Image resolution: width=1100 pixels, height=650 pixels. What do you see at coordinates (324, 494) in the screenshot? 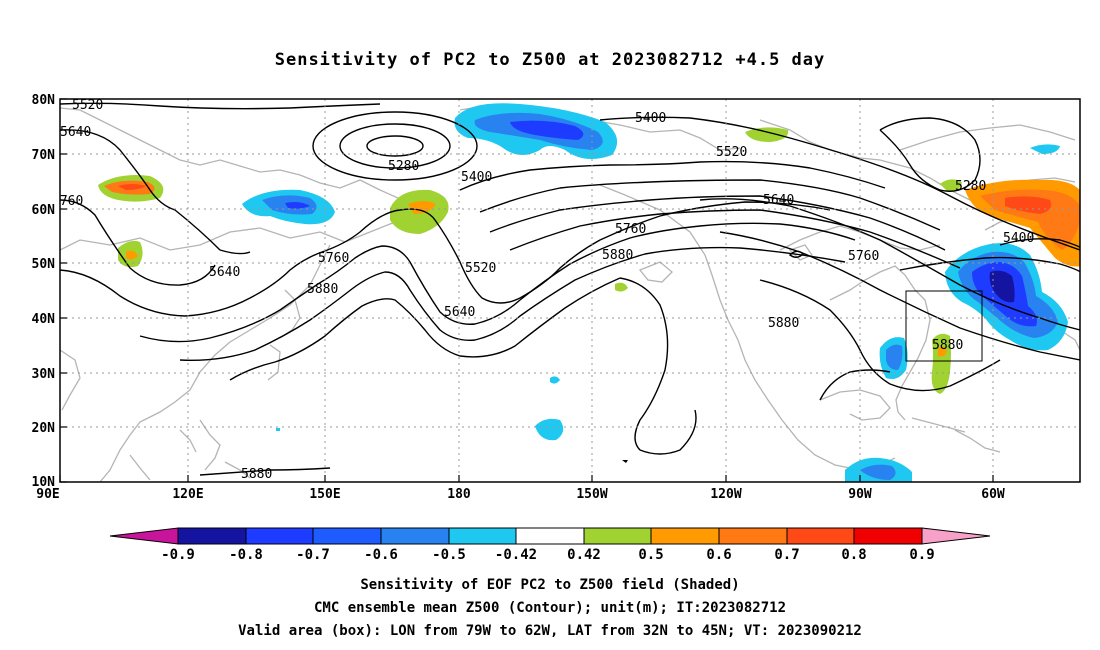
I see `lon-label: 150E` at bounding box center [324, 494].